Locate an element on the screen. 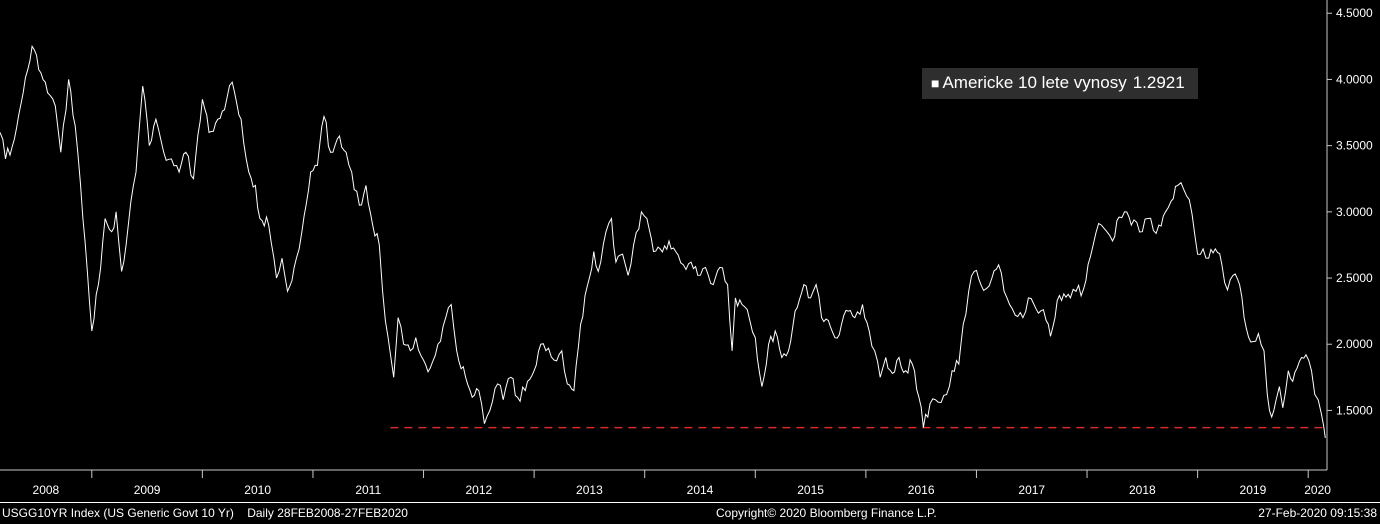  x-axis-year-label: 2010 is located at coordinates (257, 490).